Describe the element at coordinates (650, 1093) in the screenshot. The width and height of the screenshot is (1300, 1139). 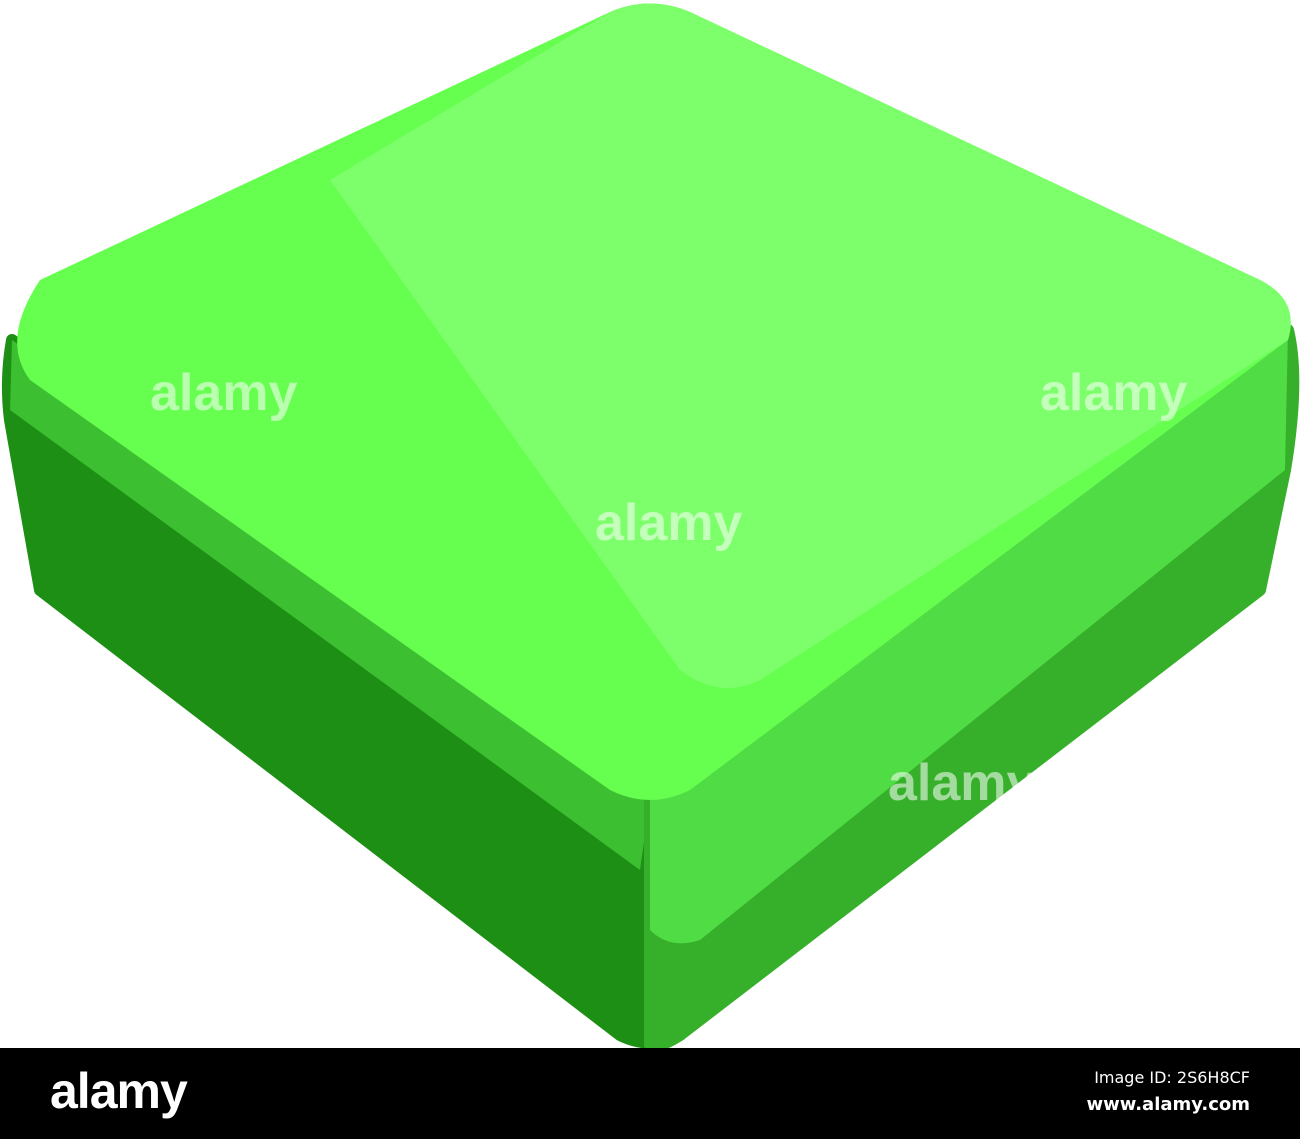
I see `footer-bar: alamy Image ID: 2S6H8CF www.alamy.com` at that location.